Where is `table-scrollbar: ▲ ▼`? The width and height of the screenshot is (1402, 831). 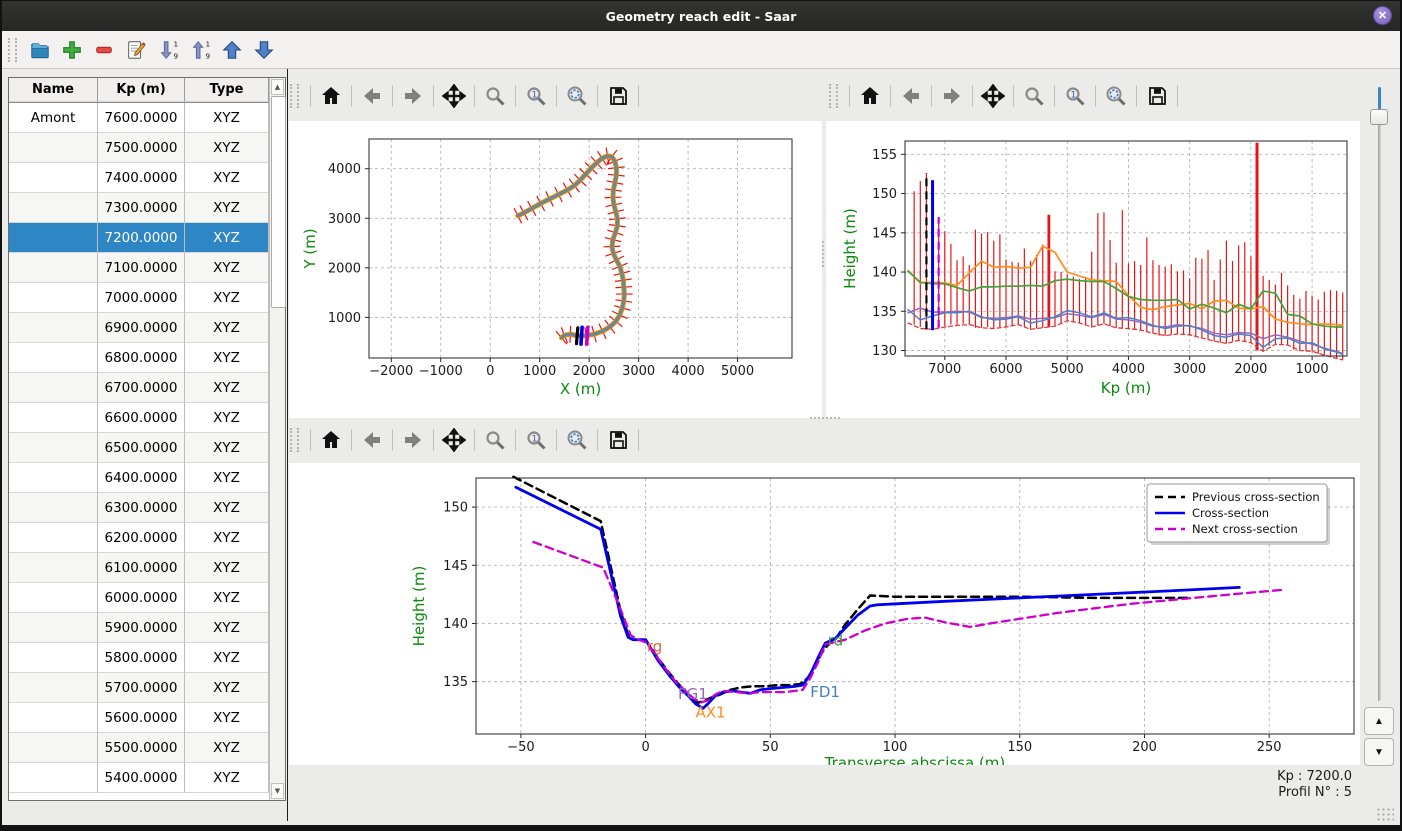 table-scrollbar: ▲ ▼ is located at coordinates (277, 439).